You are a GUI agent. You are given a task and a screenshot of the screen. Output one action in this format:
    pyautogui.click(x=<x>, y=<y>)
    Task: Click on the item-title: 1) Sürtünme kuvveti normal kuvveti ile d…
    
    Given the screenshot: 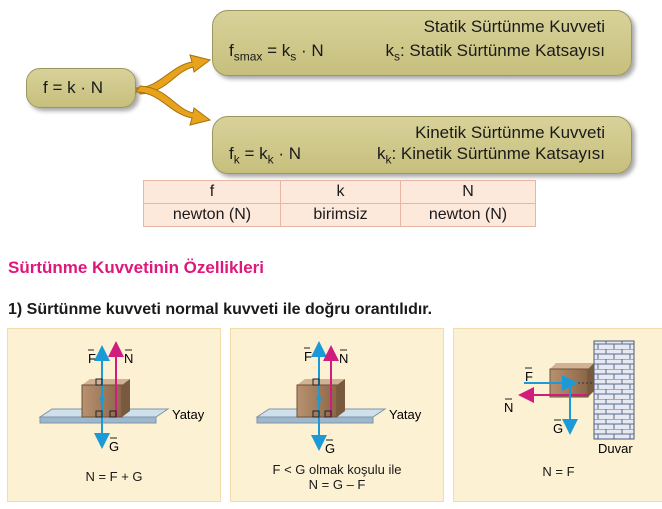 What is the action you would take?
    pyautogui.click(x=220, y=309)
    